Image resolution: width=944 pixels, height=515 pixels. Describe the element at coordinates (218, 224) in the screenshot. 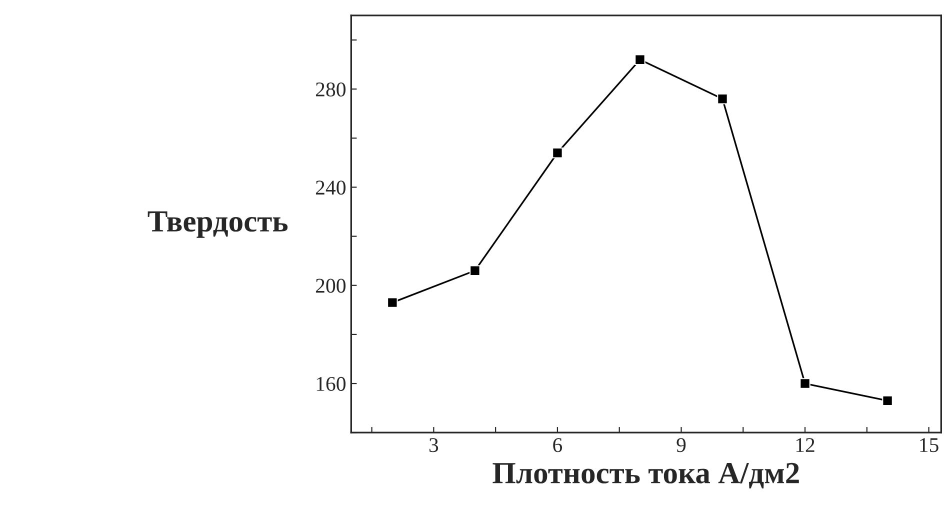

I see `y-axis-title: Твердость` at that location.